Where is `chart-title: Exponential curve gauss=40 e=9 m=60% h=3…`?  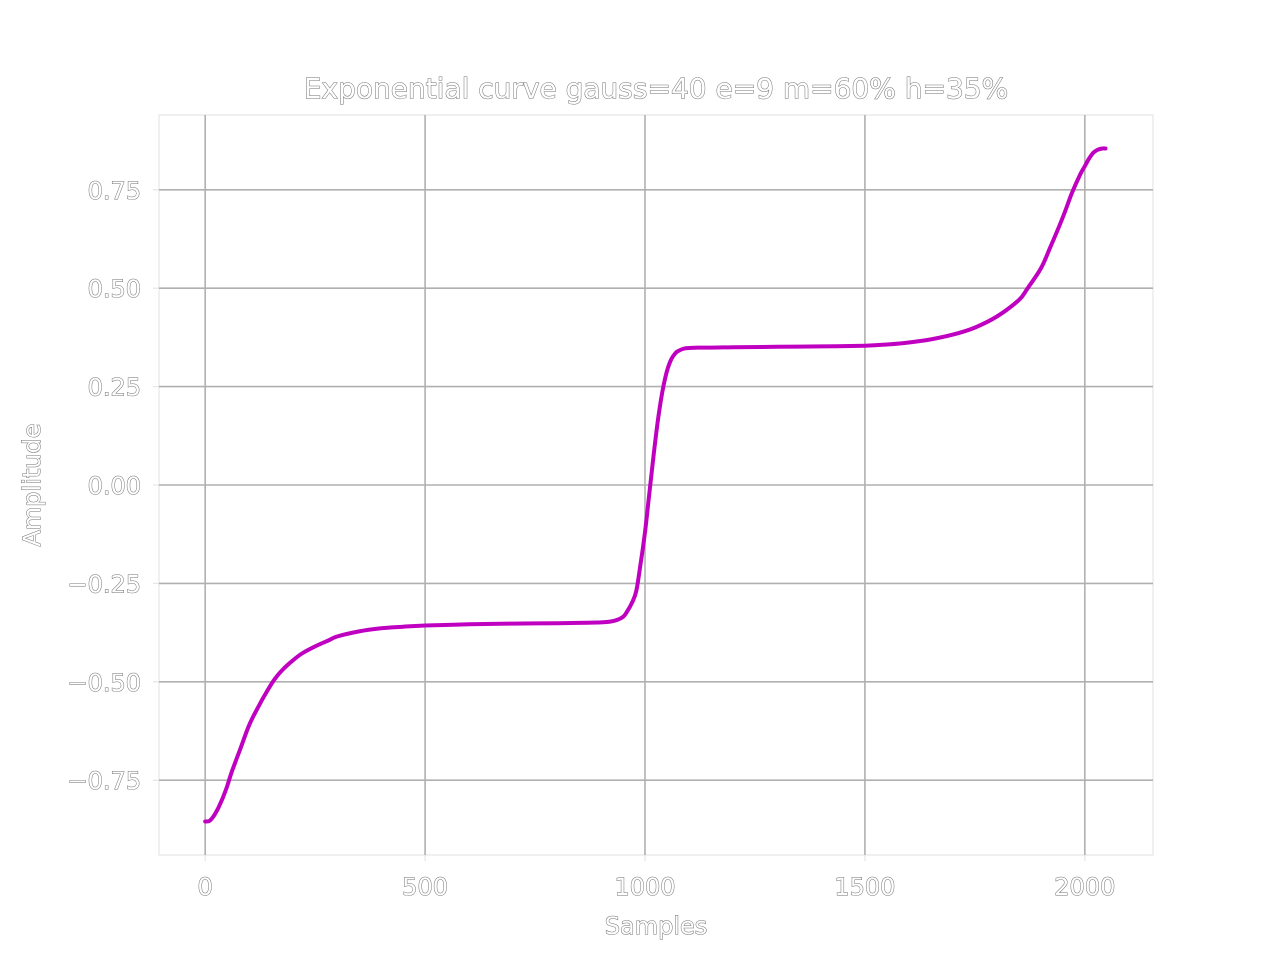 chart-title: Exponential curve gauss=40 e=9 m=60% h=3… is located at coordinates (656, 88).